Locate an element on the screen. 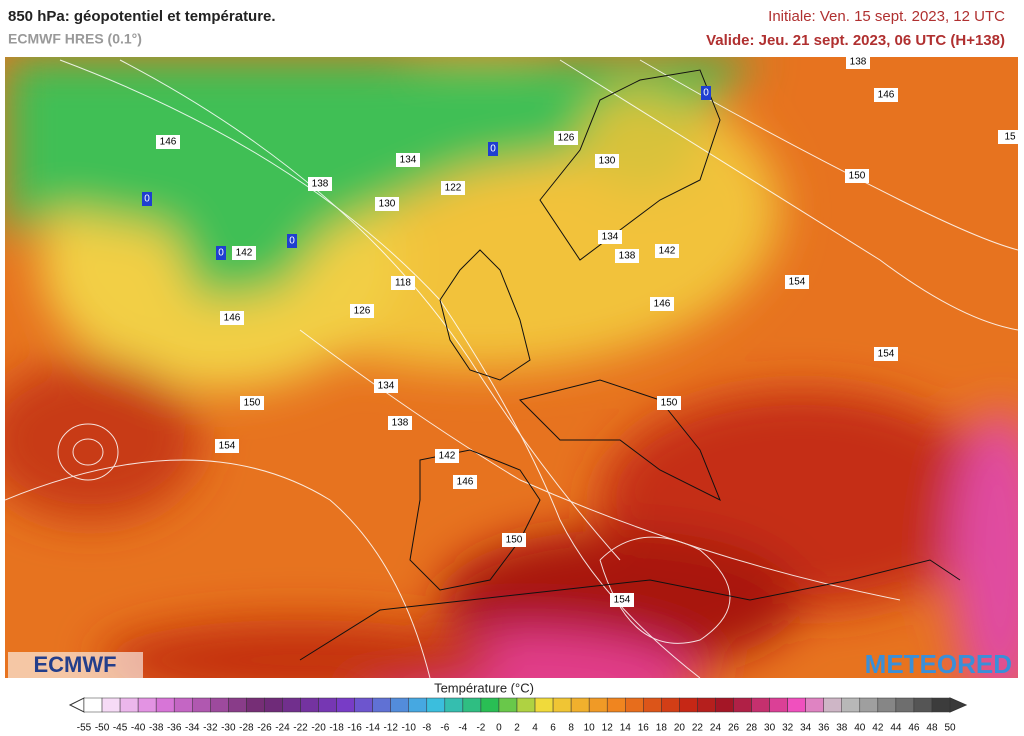 This screenshot has width=1024, height=736. colorbar-label: -40 is located at coordinates (138, 728).